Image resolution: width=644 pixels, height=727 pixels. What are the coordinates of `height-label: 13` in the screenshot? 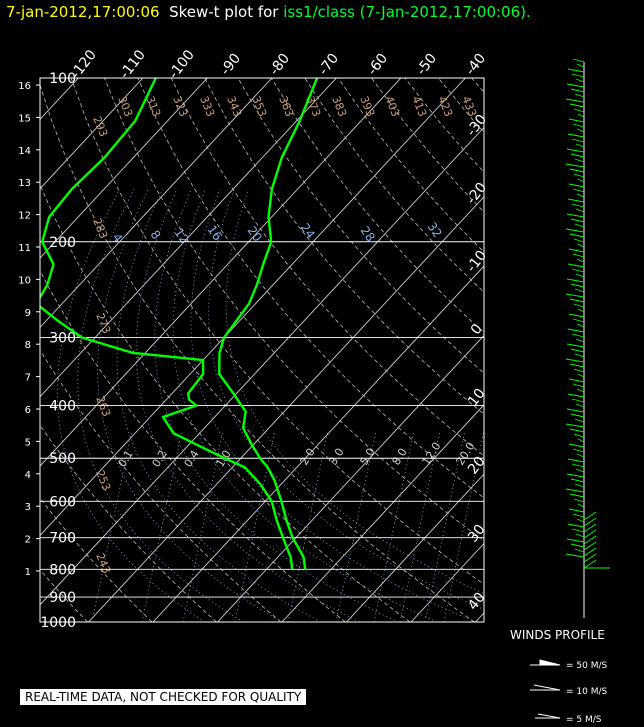 It's located at (24, 183).